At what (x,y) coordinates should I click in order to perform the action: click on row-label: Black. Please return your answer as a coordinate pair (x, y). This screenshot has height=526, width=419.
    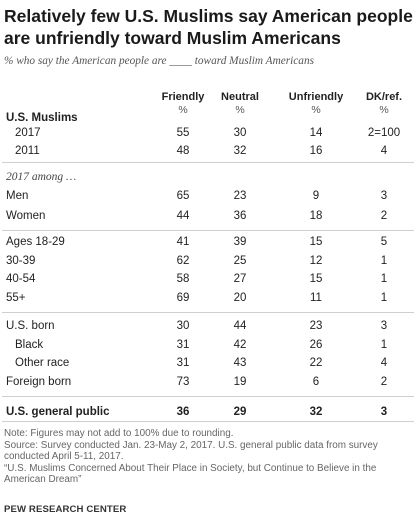
    Looking at the image, I should click on (29, 345).